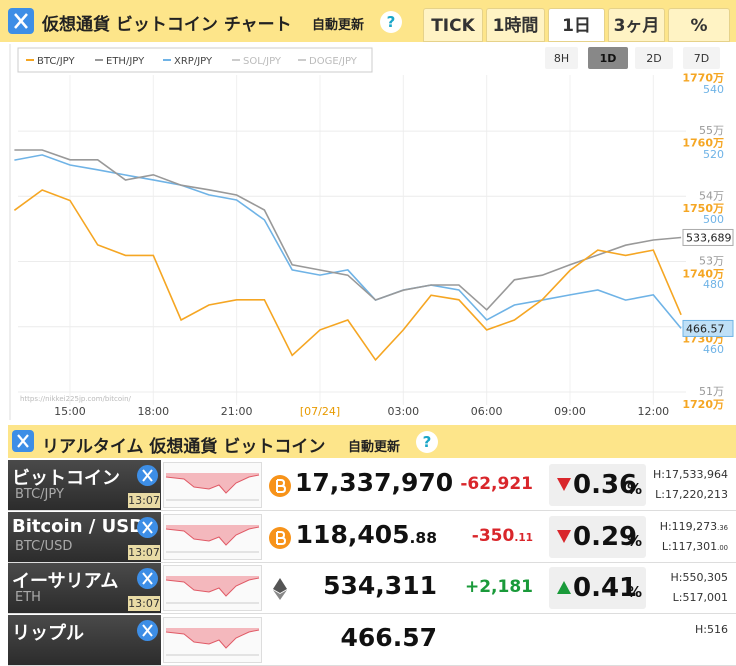  What do you see at coordinates (576, 25) in the screenshot?
I see `tab: 1日` at bounding box center [576, 25].